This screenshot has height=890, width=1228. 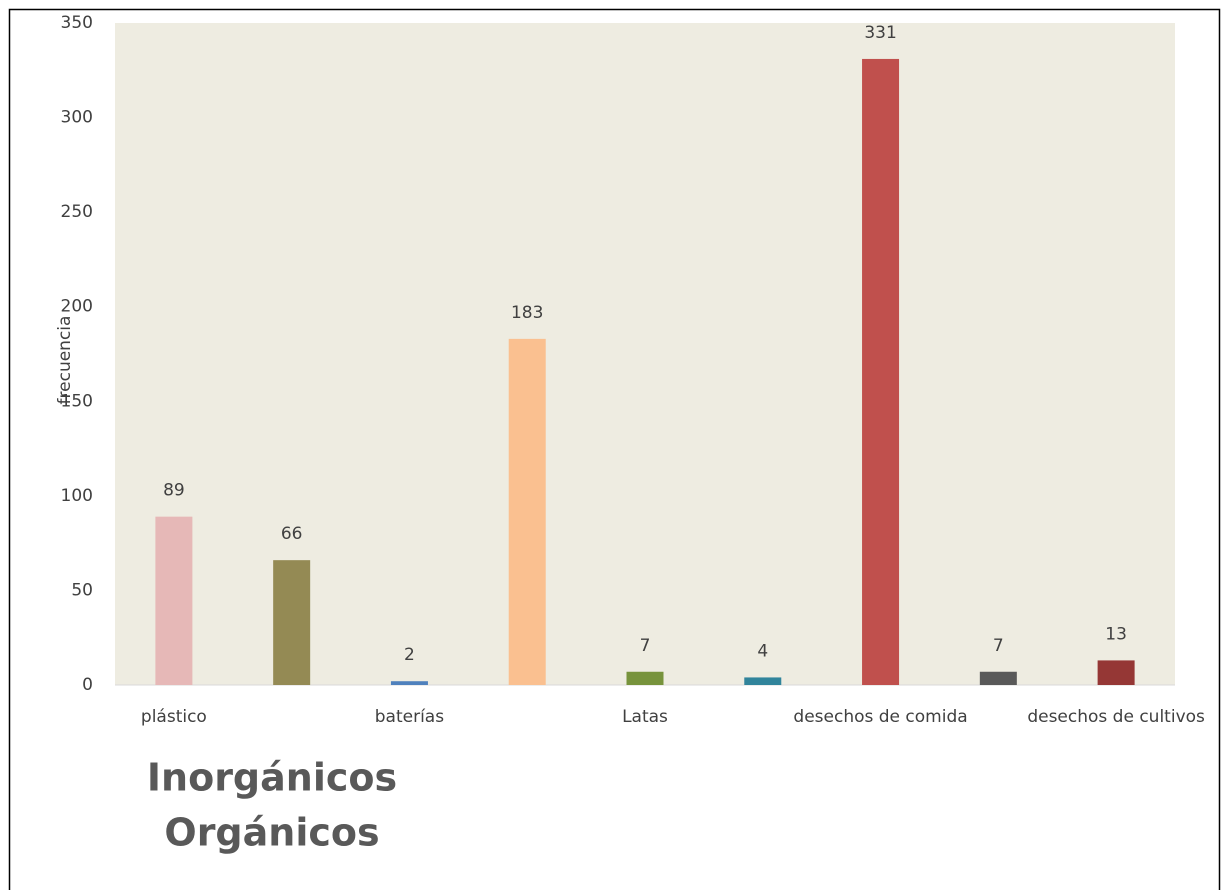 I want to click on data-label: 331, so click(x=880, y=33).